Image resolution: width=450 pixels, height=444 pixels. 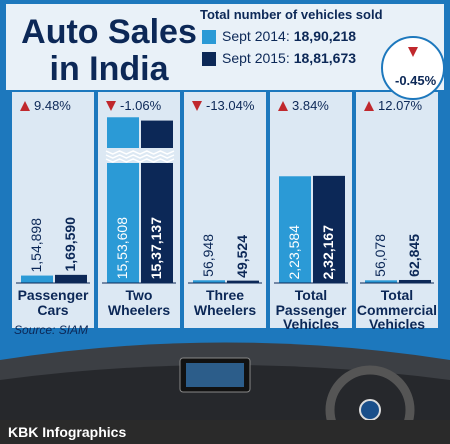 What do you see at coordinates (416, 80) in the screenshot?
I see `total-change-label: -0.45%` at bounding box center [416, 80].